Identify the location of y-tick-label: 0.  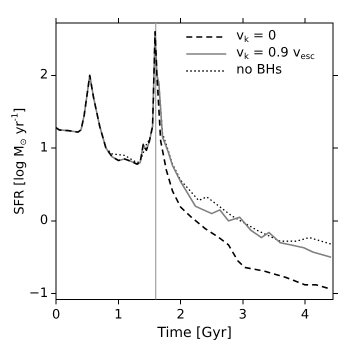
(44, 220).